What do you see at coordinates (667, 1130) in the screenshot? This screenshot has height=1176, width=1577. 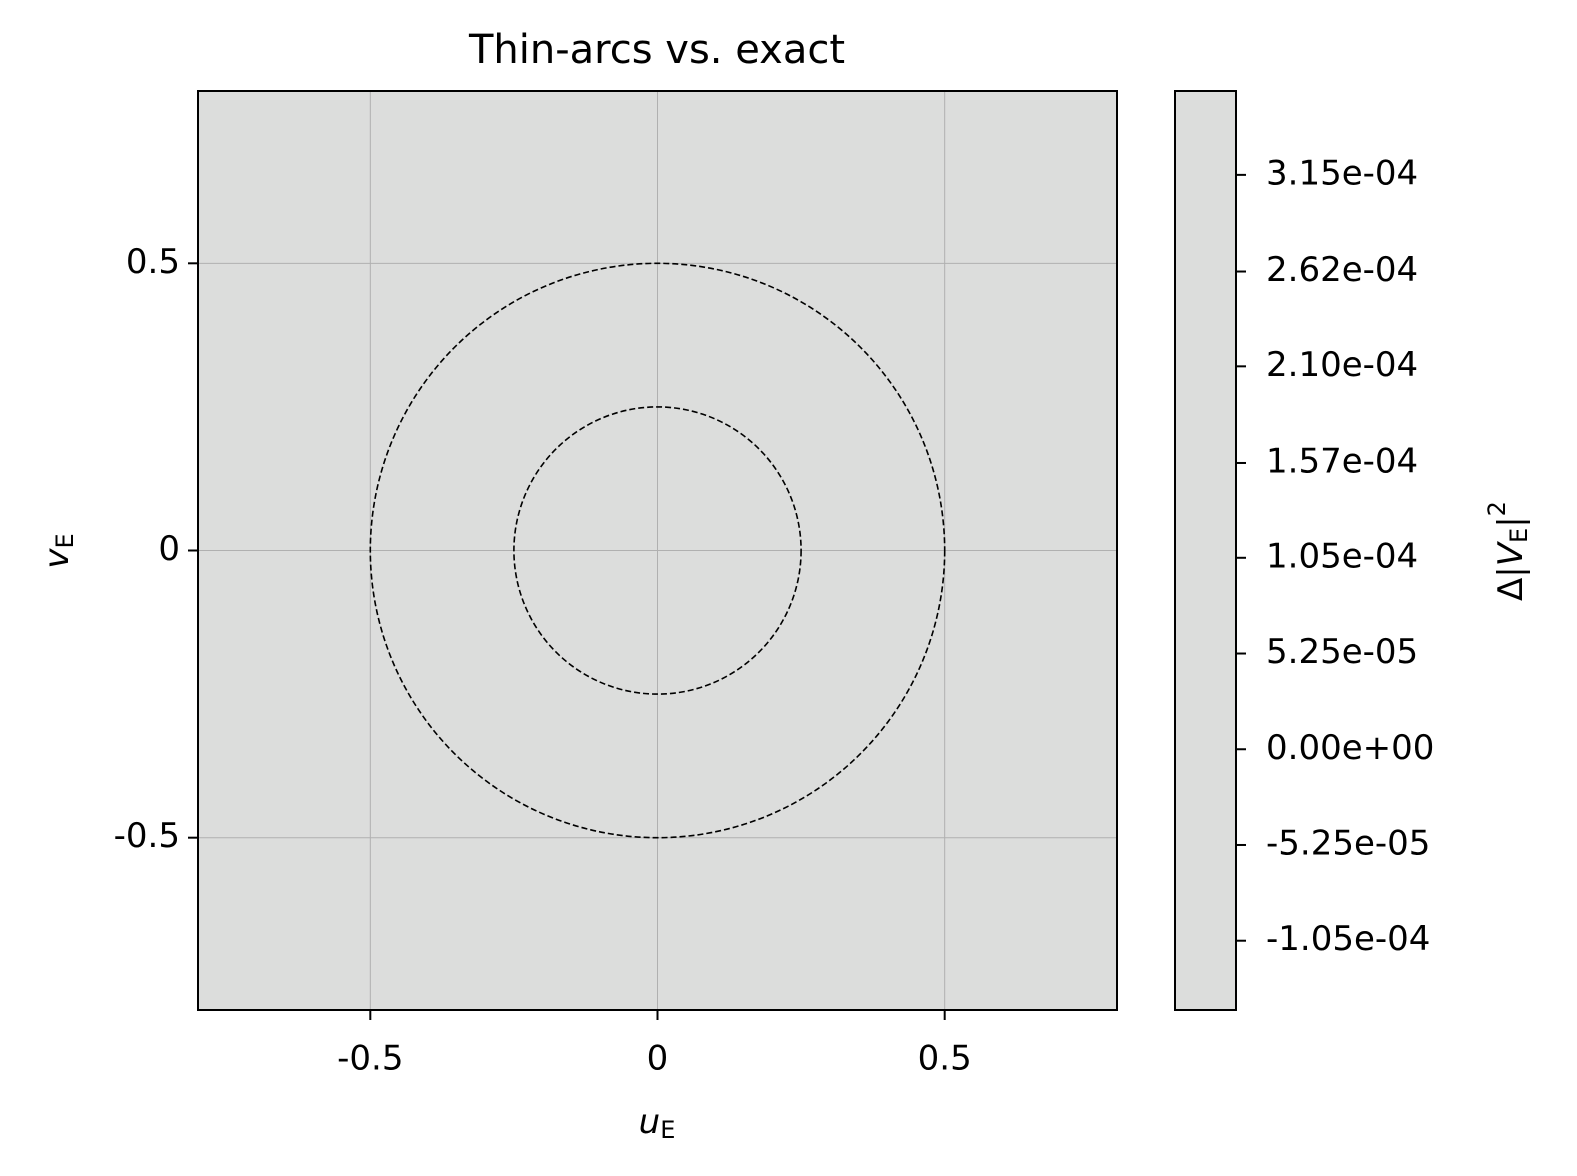 I see `x-label-sub: E` at bounding box center [667, 1130].